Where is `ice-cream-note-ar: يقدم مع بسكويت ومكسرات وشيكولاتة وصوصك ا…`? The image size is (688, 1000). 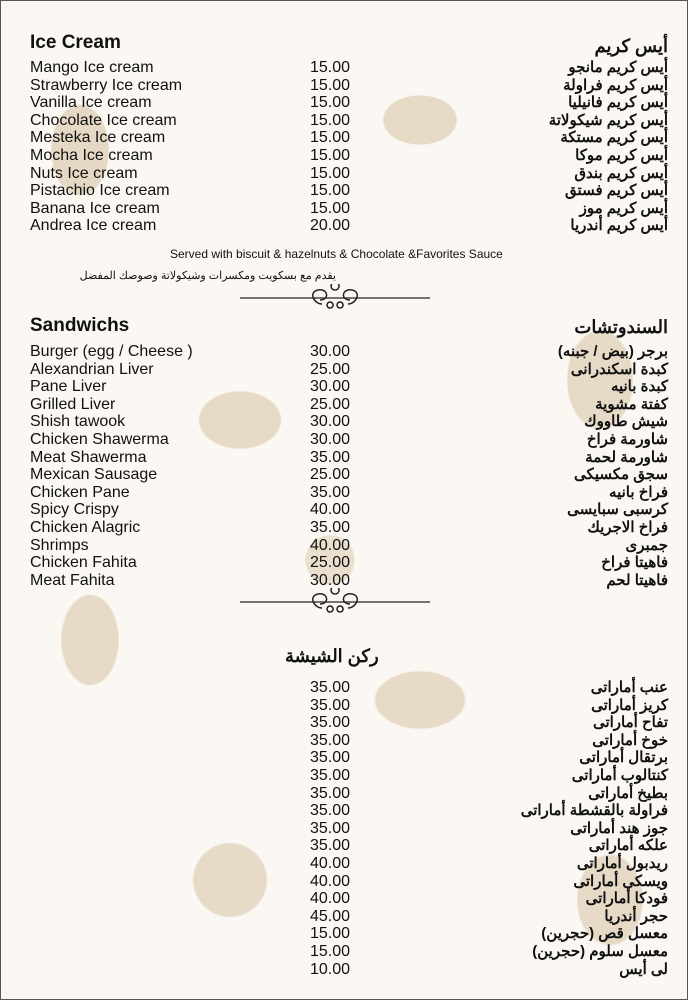 ice-cream-note-ar: يقدم مع بسكويت ومكسرات وشيكولاتة وصوصك ا… is located at coordinates (207, 276).